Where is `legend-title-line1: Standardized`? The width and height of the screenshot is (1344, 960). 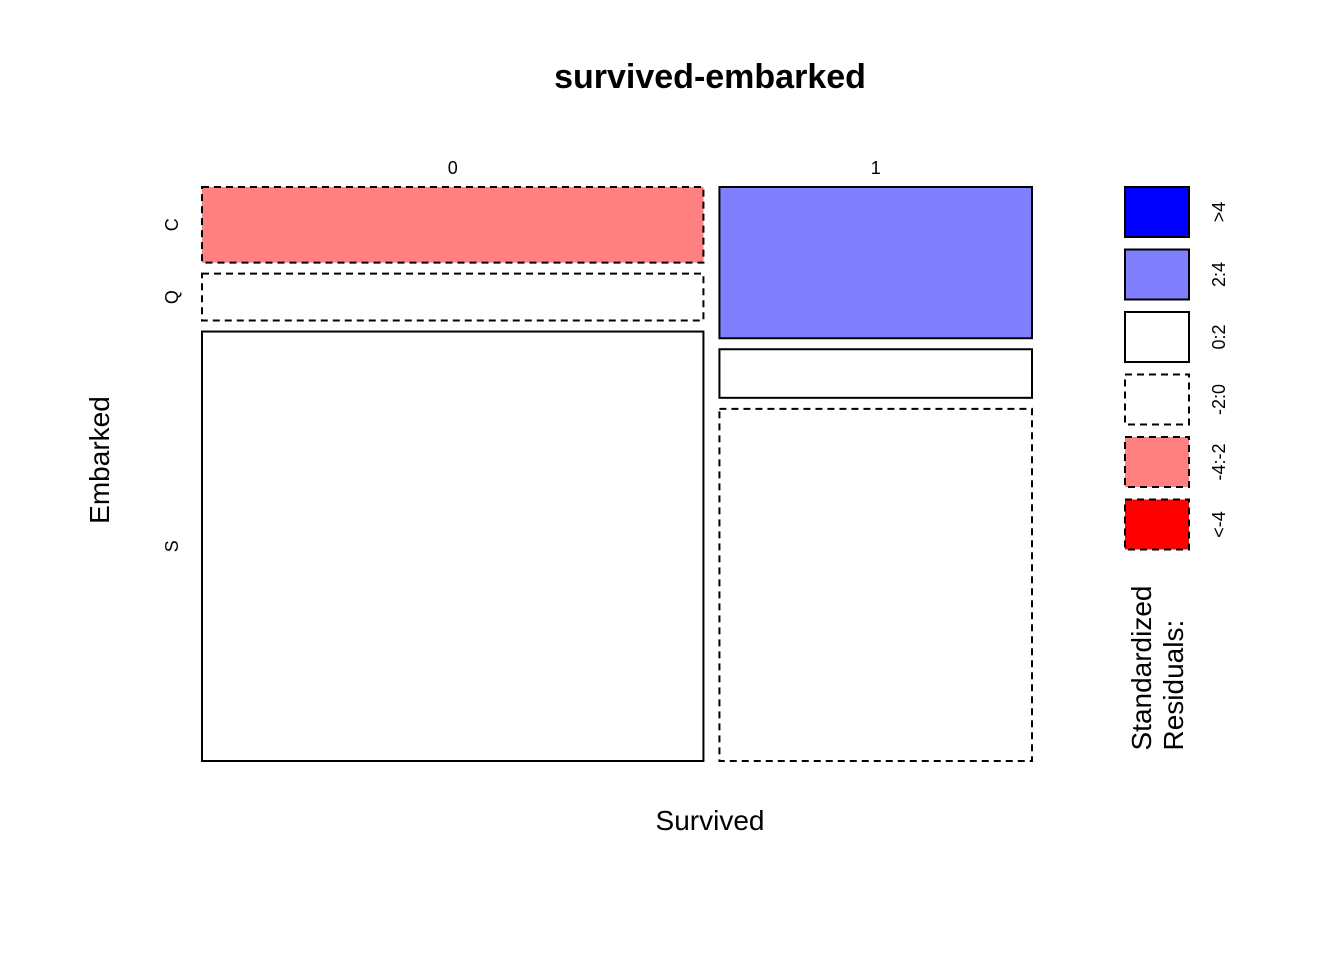 legend-title-line1: Standardized is located at coordinates (1141, 668).